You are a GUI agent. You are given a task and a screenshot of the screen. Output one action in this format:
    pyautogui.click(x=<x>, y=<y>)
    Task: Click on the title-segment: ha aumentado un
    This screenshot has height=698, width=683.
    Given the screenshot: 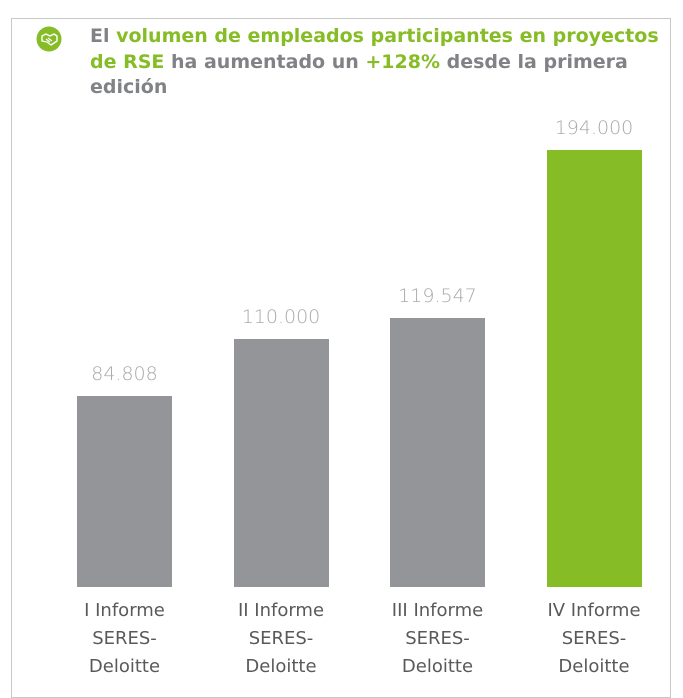 What is the action you would take?
    pyautogui.click(x=265, y=61)
    